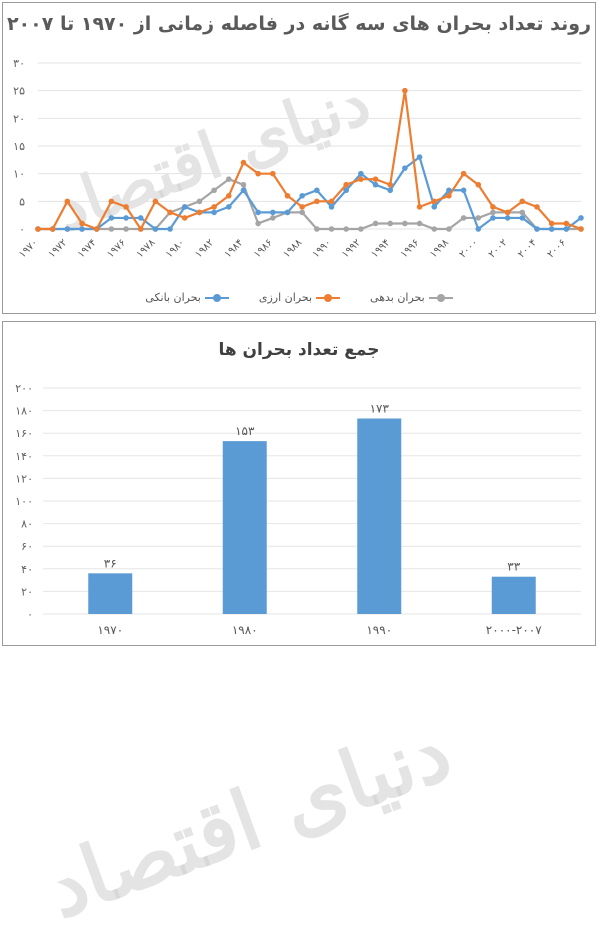 This screenshot has height=937, width=600. Describe the element at coordinates (110, 563) in the screenshot. I see `bar-value-label: ۳۶` at that location.